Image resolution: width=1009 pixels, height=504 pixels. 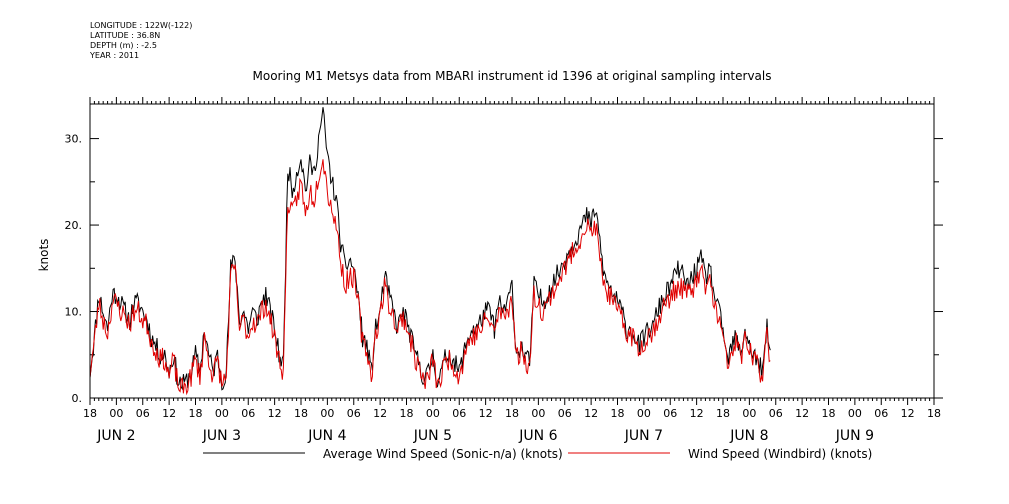 I want to click on x-date-label: JUN 3, so click(x=221, y=436).